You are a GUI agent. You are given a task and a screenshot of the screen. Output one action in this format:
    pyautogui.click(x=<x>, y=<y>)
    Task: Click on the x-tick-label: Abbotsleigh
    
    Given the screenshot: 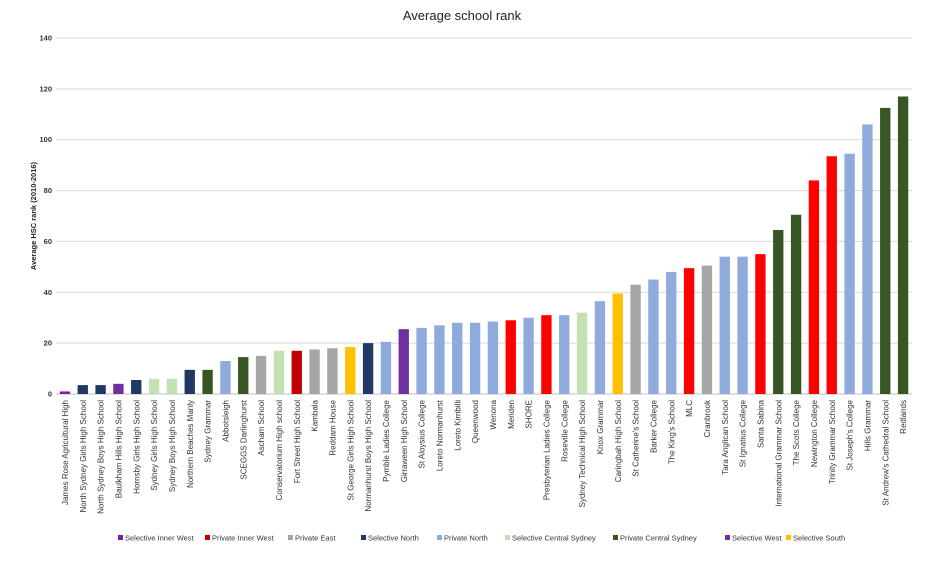 What is the action you would take?
    pyautogui.click(x=225, y=421)
    